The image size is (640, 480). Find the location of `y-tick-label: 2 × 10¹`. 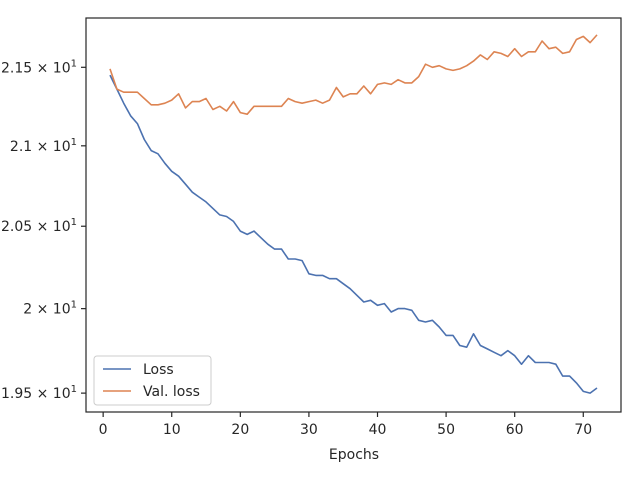

y-tick-label: 2 × 10¹ is located at coordinates (50, 309).